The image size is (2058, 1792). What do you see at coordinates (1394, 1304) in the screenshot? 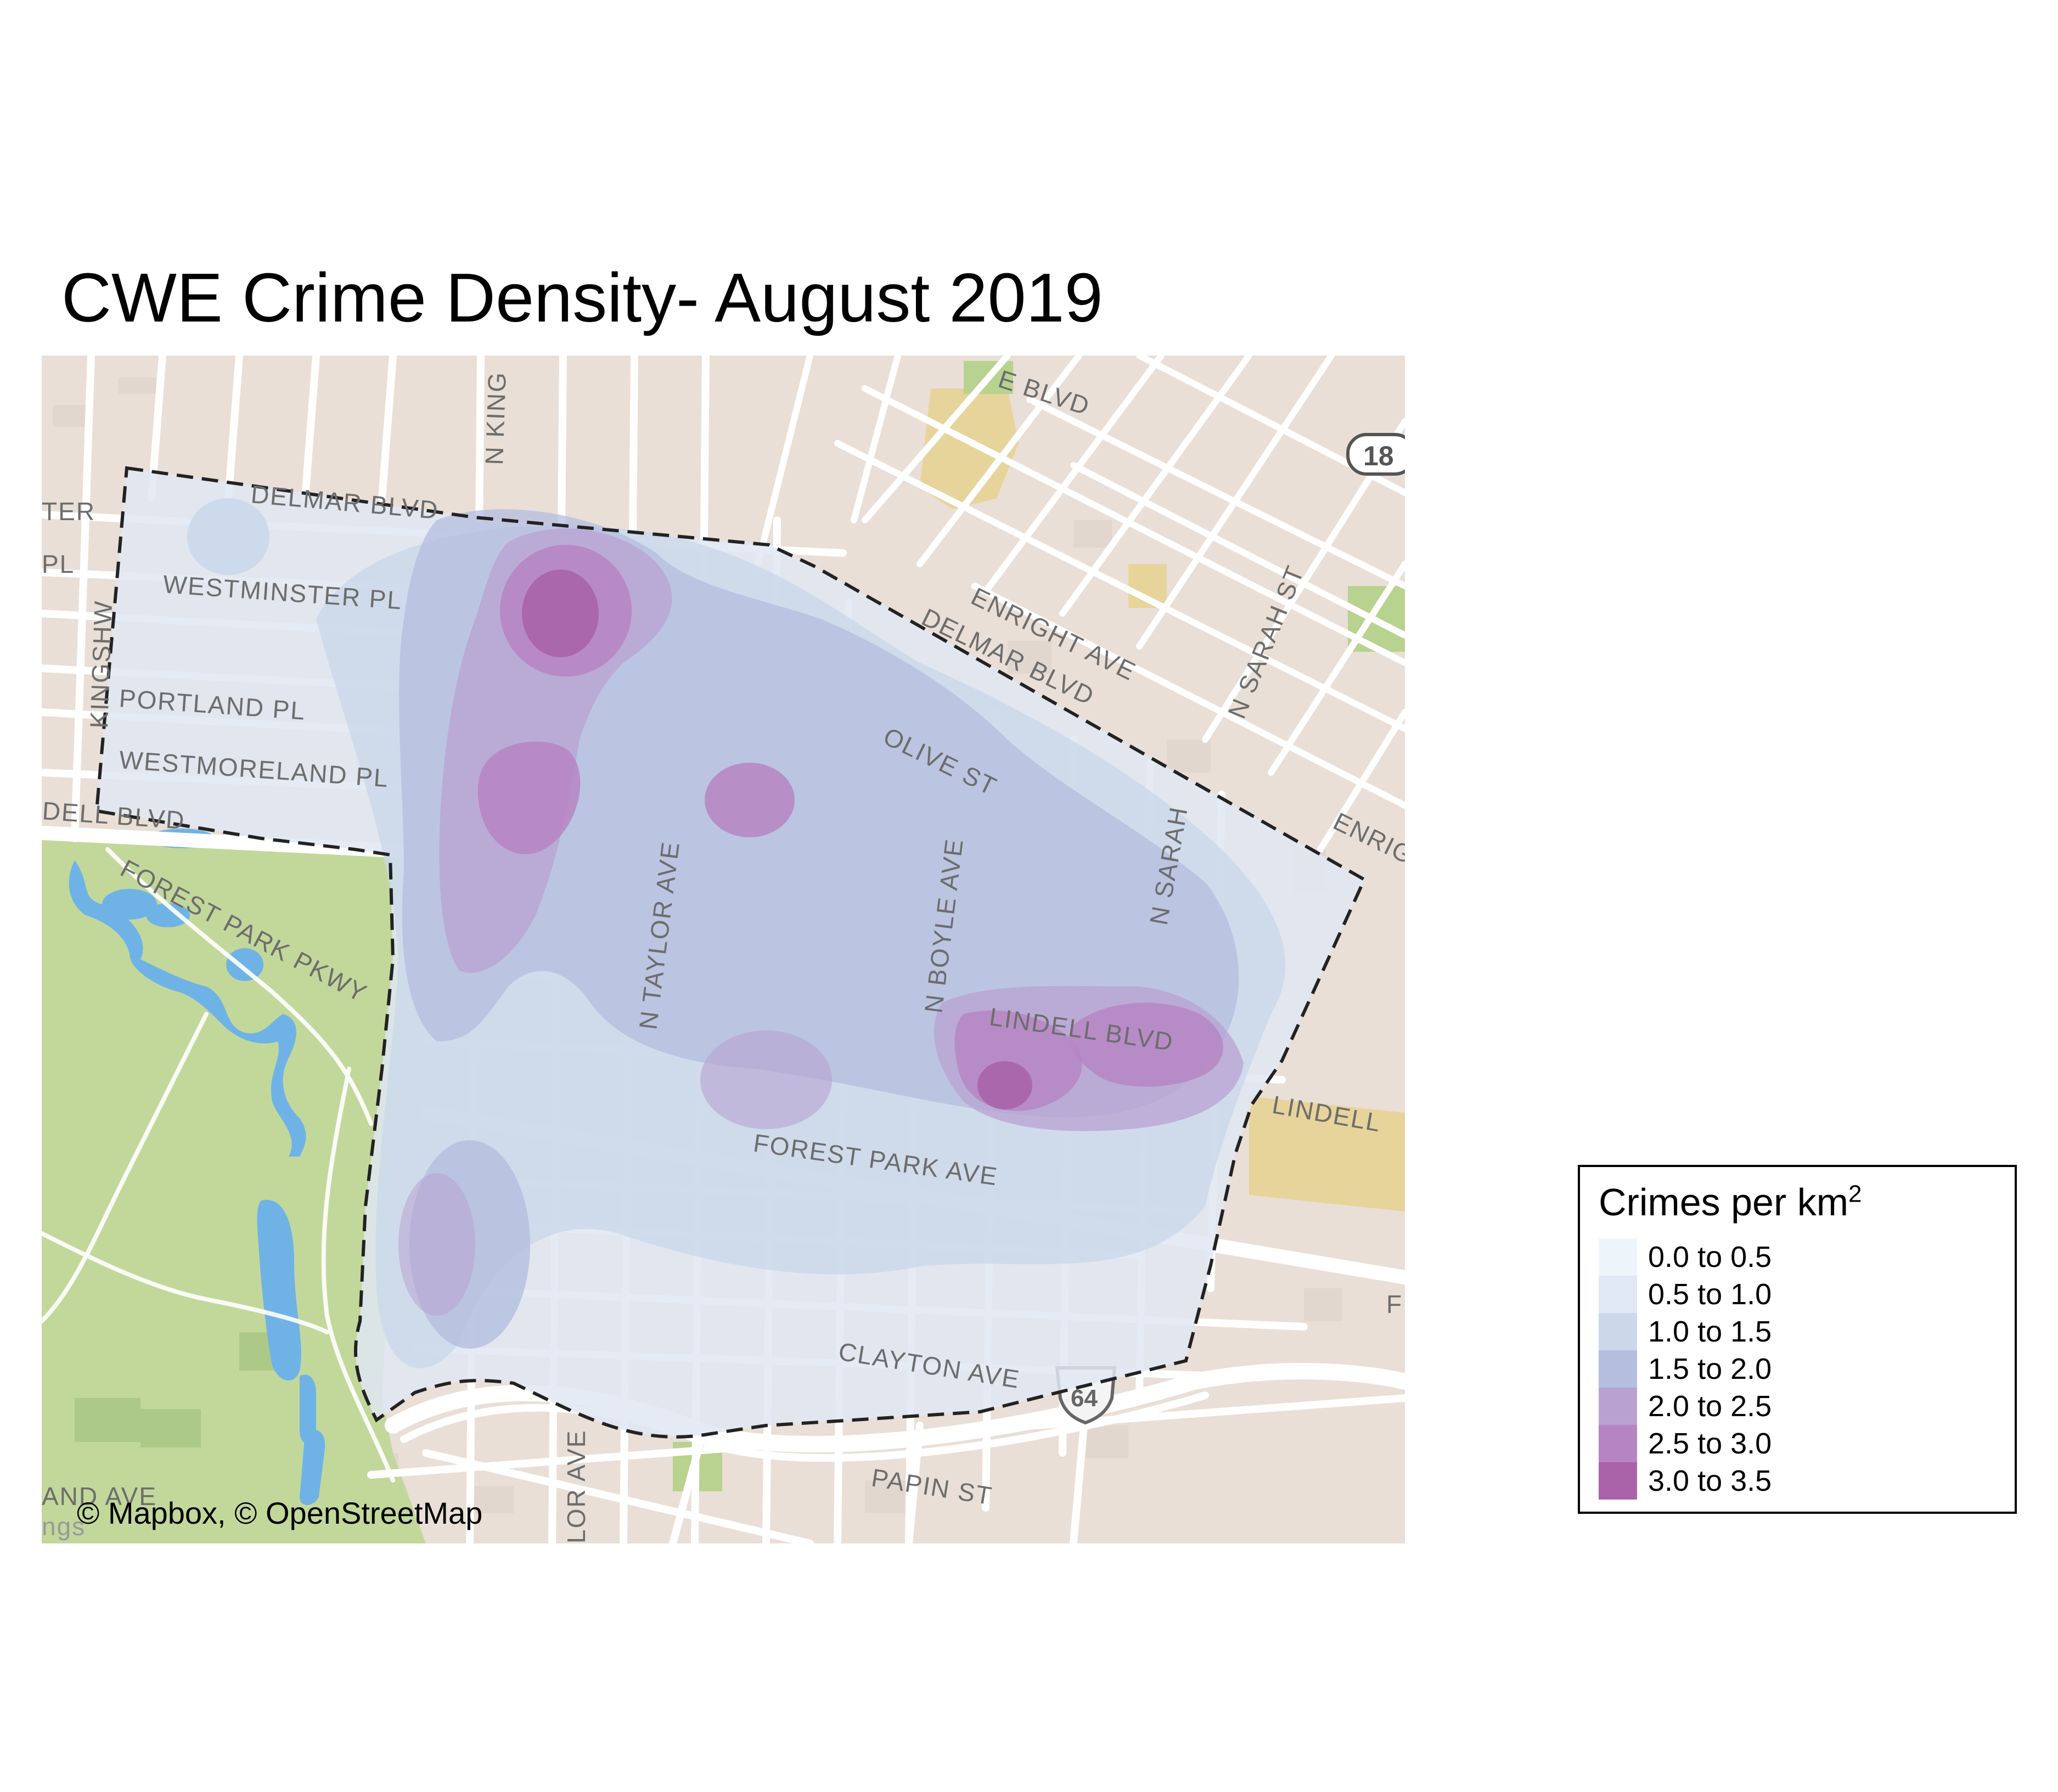
I see `label-f-east: F` at bounding box center [1394, 1304].